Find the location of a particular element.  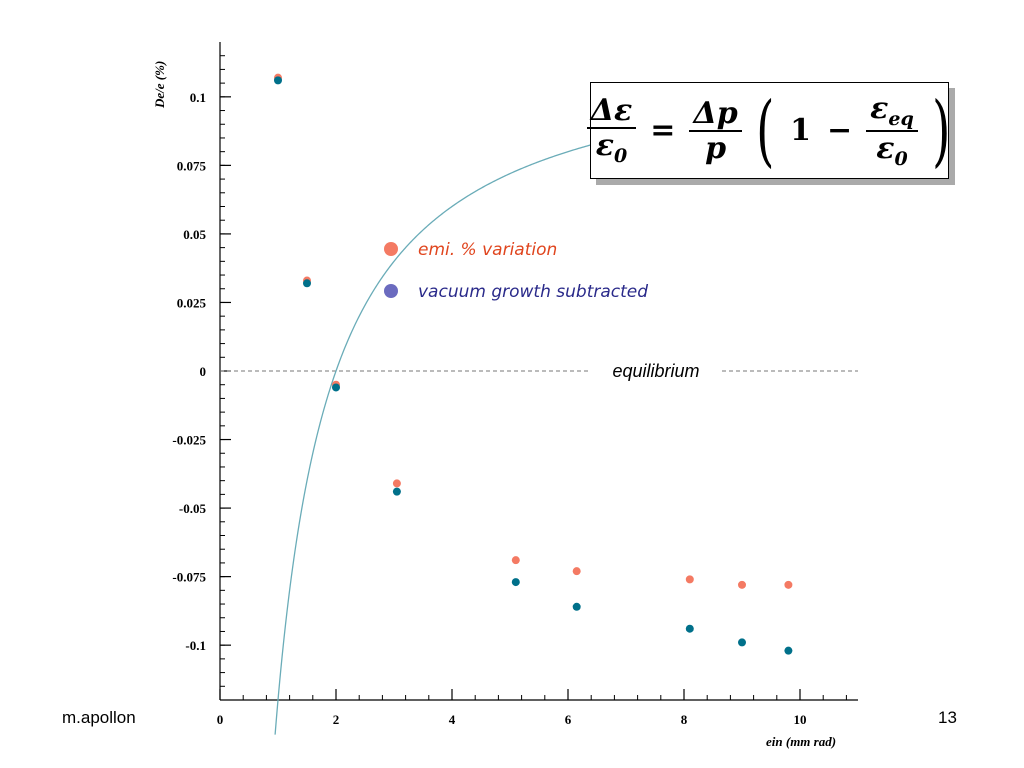

formula-box: Δε ε0 = Δp p ( 1 − εeq ε0 ) is located at coordinates (768, 130).